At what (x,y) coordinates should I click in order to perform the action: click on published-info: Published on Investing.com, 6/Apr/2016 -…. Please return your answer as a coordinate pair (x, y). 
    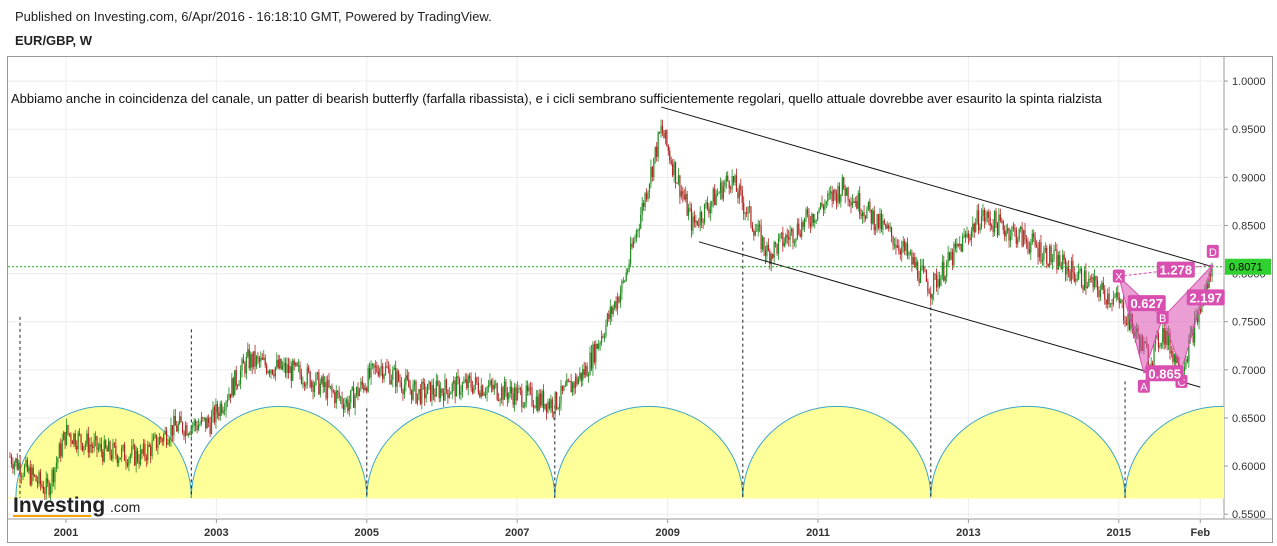
    Looking at the image, I should click on (253, 16).